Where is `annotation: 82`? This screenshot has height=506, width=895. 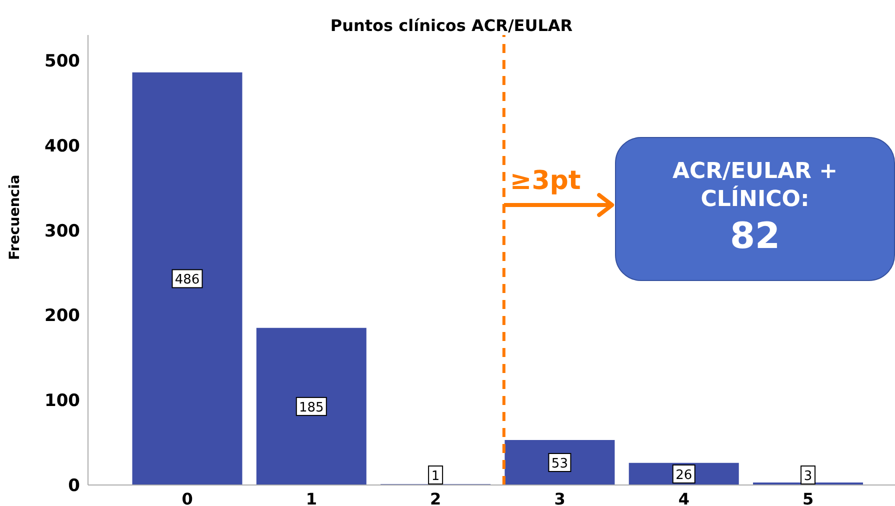 annotation: 82 is located at coordinates (755, 237).